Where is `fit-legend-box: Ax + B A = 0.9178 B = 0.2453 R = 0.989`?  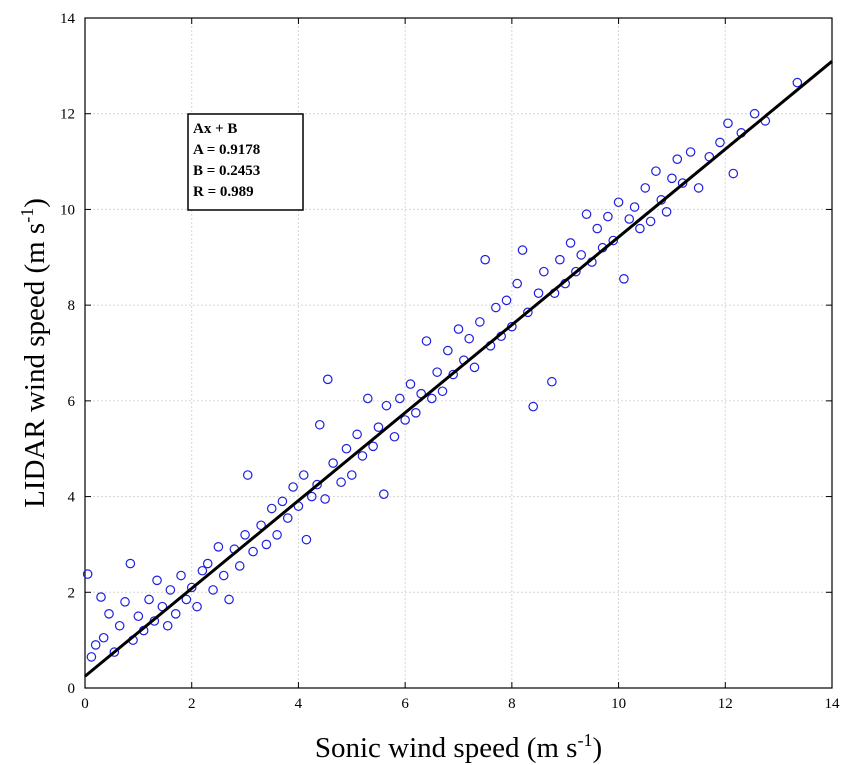 fit-legend-box: Ax + B A = 0.9178 B = 0.2453 R = 0.989 is located at coordinates (245, 162).